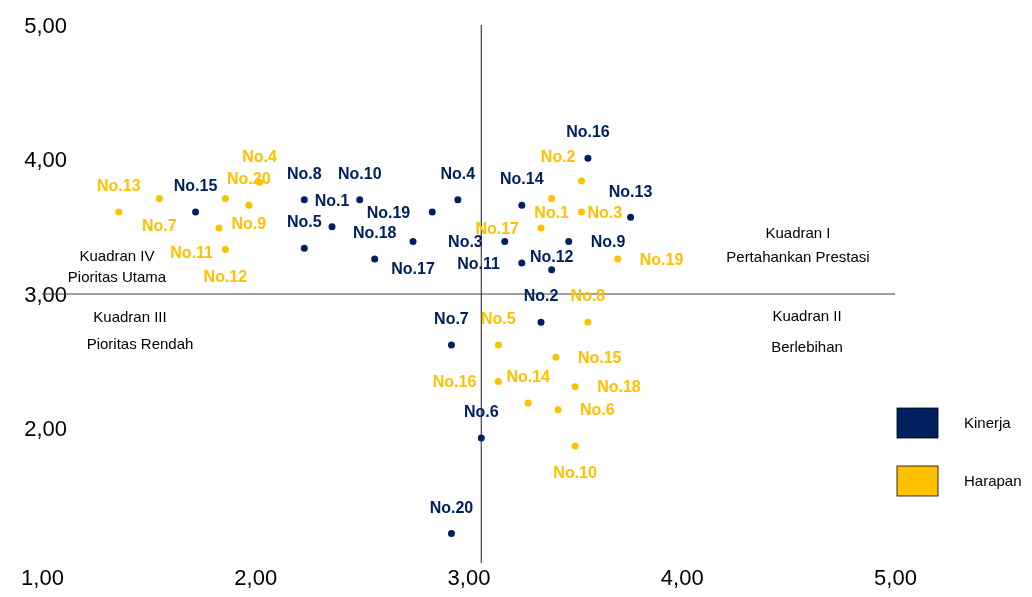 The width and height of the screenshot is (1032, 597). I want to click on annotation: Pioritas Utama, so click(117, 276).